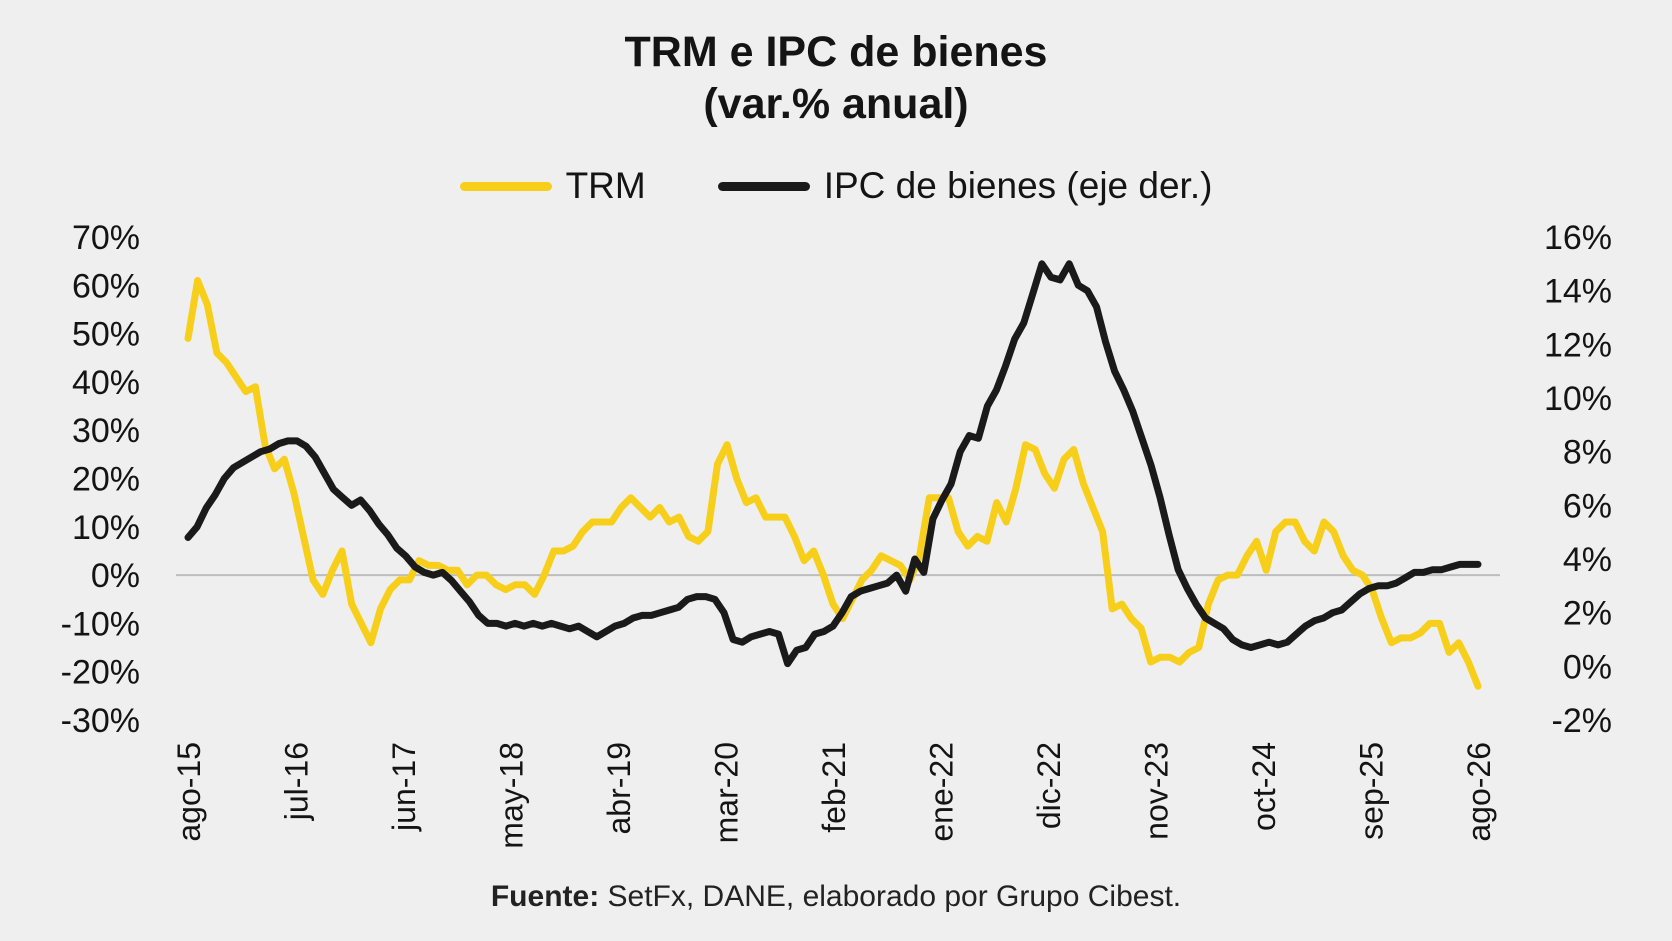 This screenshot has width=1672, height=941. What do you see at coordinates (1578, 292) in the screenshot?
I see `y-right-tick-label: 14%` at bounding box center [1578, 292].